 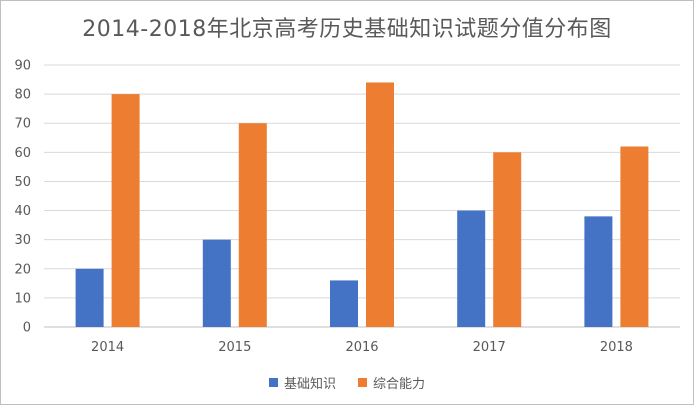 I want to click on y-tick-label: 90, so click(x=22, y=66).